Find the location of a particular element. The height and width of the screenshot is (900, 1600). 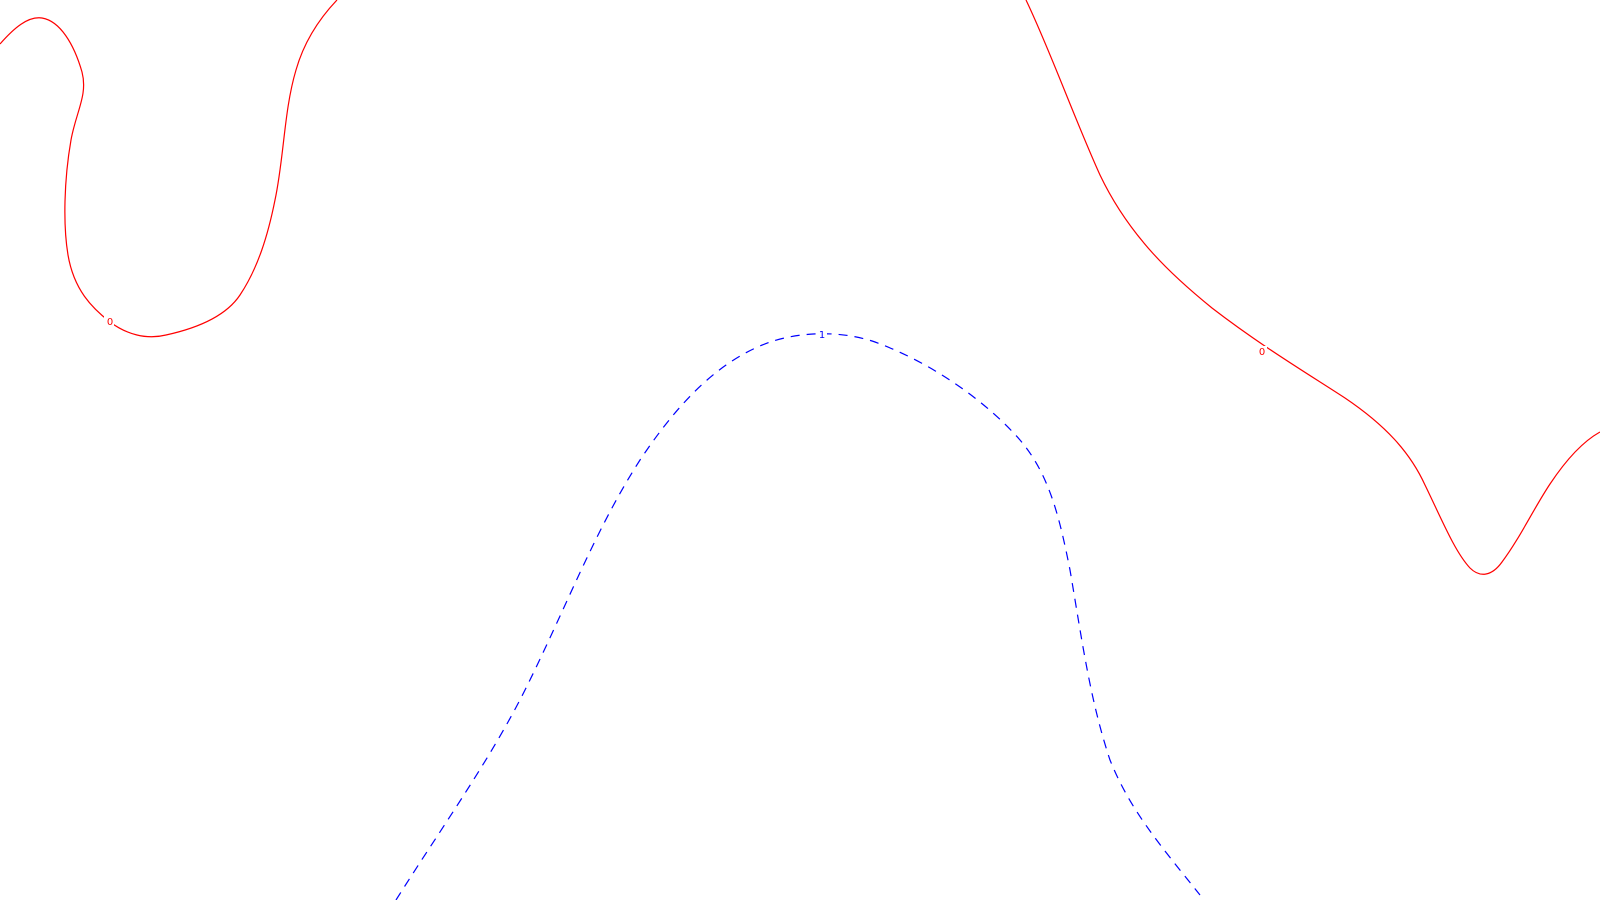

contour-label-bg-left is located at coordinates (109, 321).